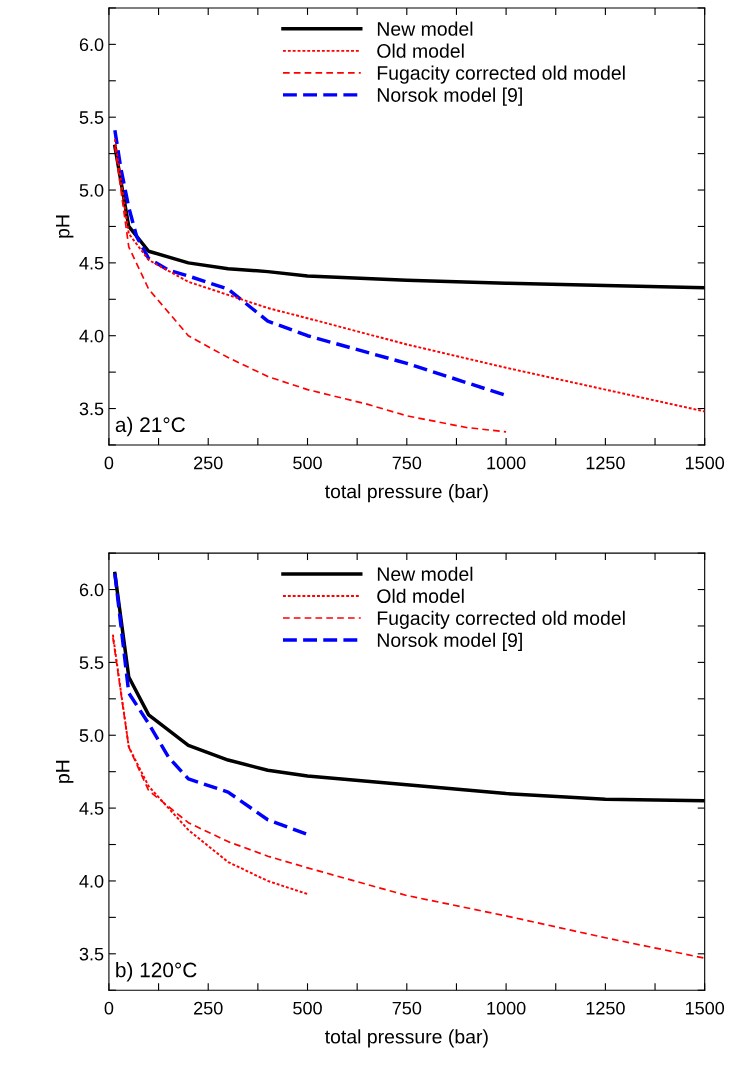 This screenshot has height=1074, width=731. What do you see at coordinates (150, 426) in the screenshot?
I see `annotation: a) 21°C` at bounding box center [150, 426].